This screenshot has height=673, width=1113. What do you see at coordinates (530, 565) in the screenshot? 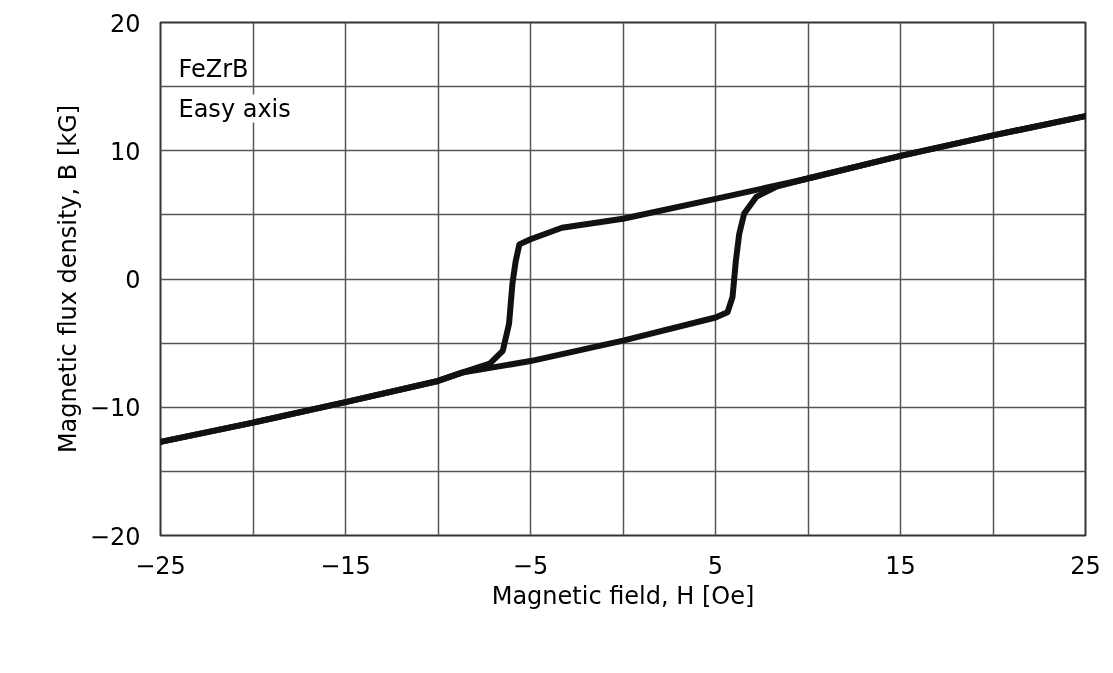
I see `x-tick-label: −5` at bounding box center [530, 565].